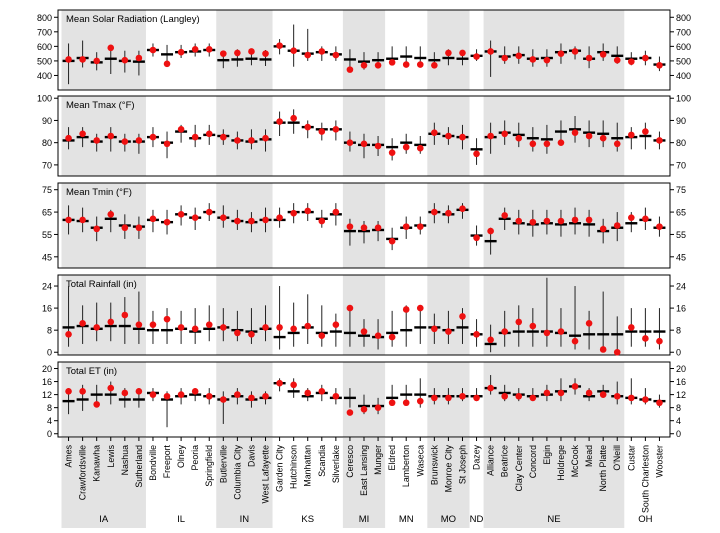  Describe the element at coordinates (125, 460) in the screenshot. I see `station-label: Nashua` at that location.